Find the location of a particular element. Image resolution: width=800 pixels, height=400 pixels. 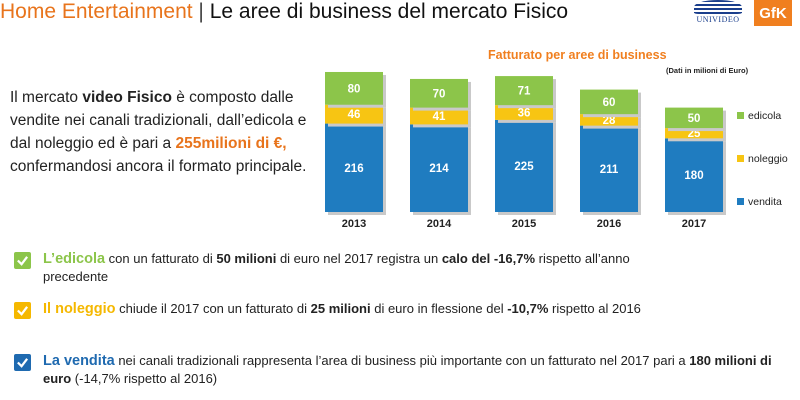

bullet-noleggio-a: chiude il 2017 con un fatturato di is located at coordinates (213, 308).